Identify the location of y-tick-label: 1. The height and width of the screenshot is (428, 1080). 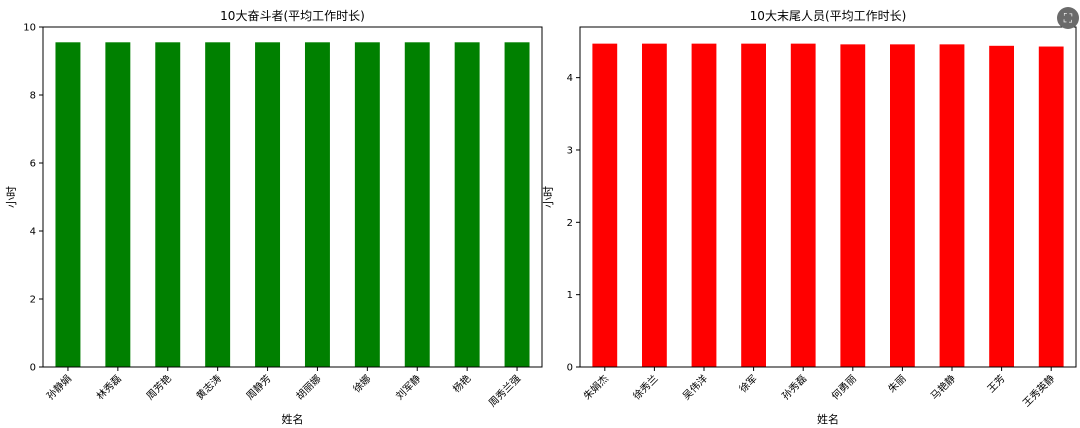
(570, 295).